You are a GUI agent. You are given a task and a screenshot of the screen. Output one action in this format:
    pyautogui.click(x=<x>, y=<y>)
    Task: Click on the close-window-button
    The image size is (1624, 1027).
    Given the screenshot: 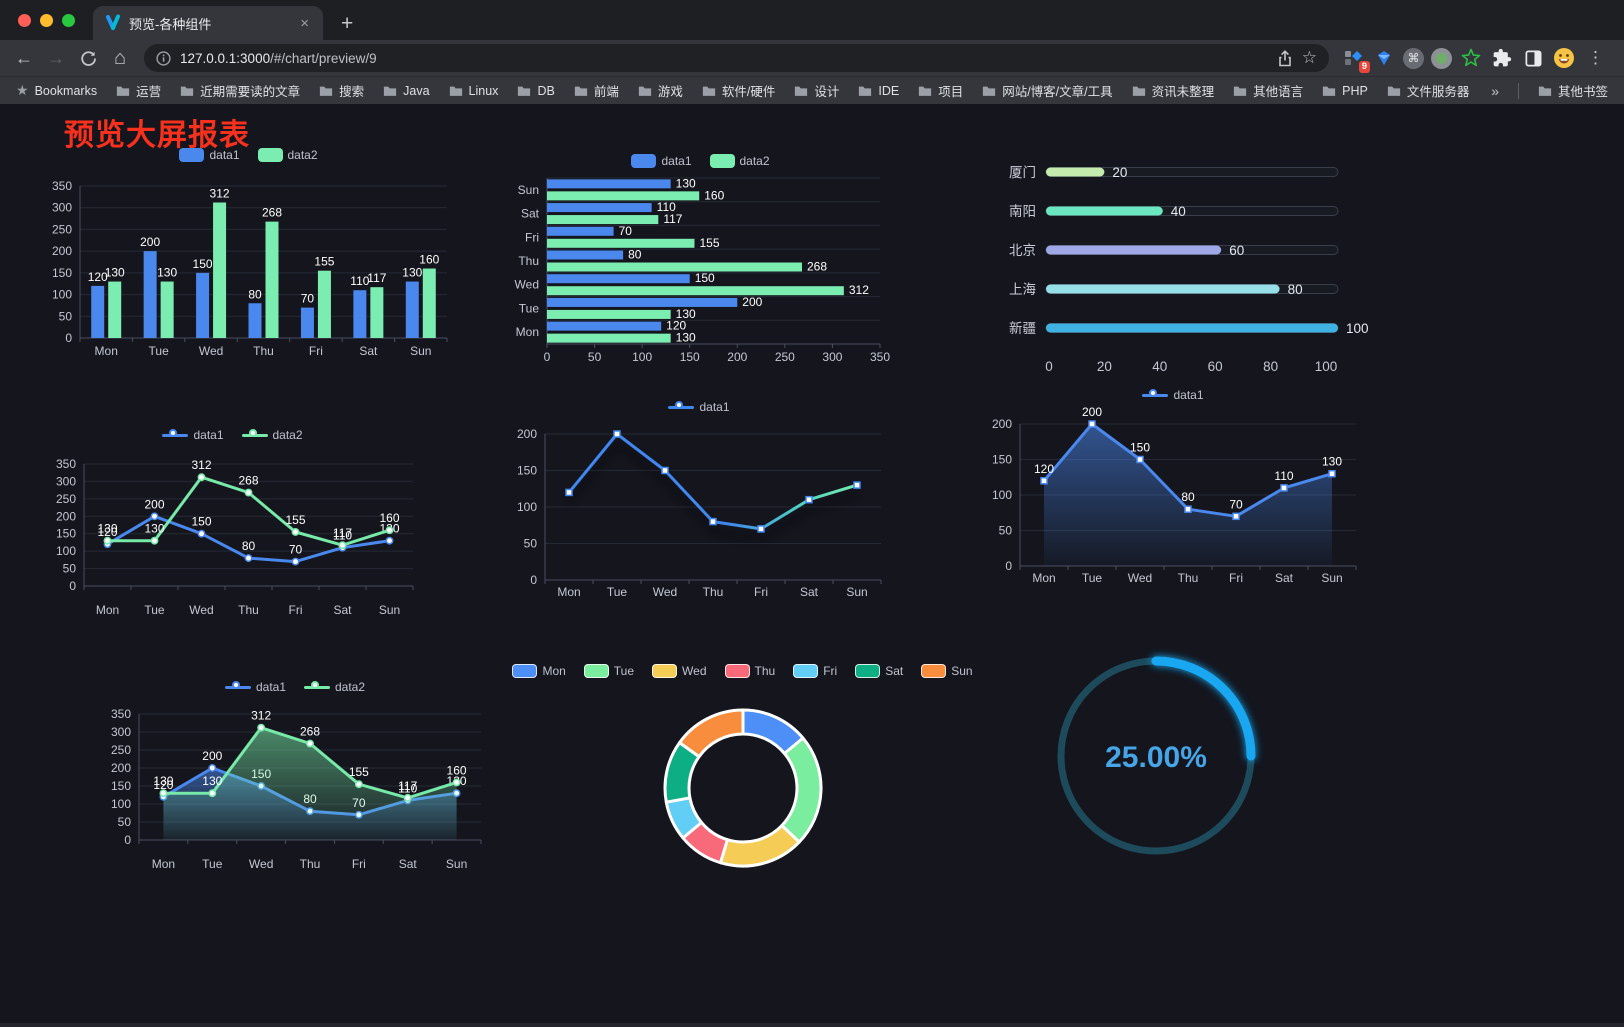 What is the action you would take?
    pyautogui.click(x=24, y=20)
    